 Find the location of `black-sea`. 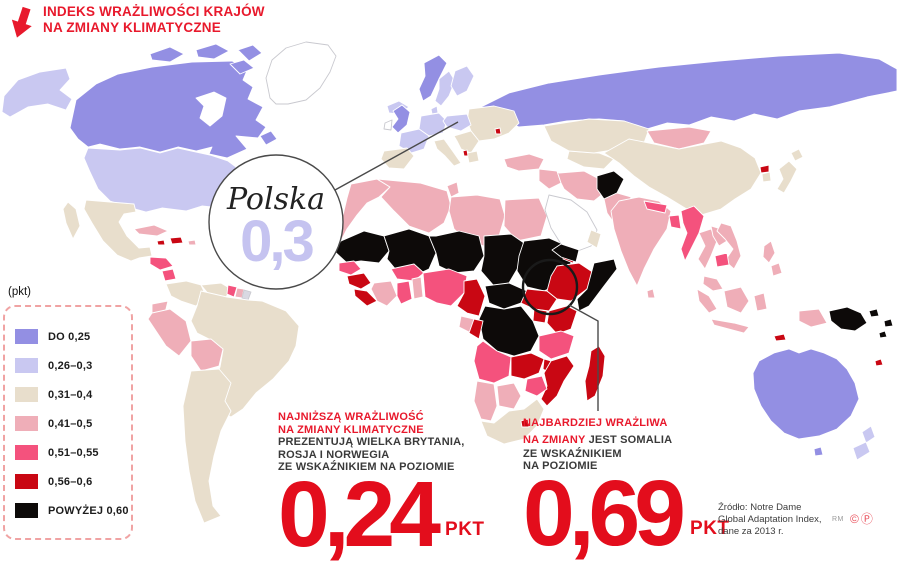

black-sea is located at coordinates (524, 148).